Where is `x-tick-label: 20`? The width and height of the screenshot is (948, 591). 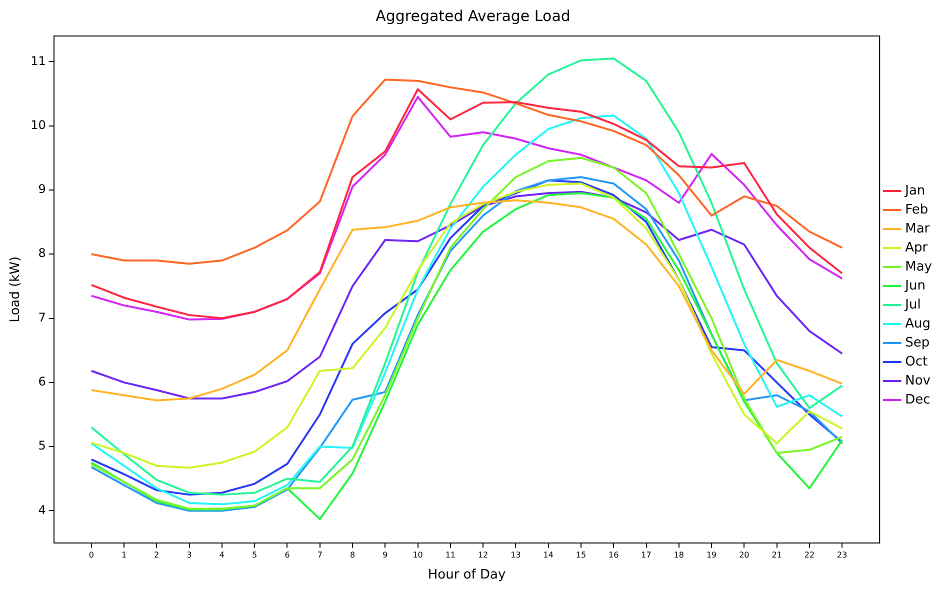 x-tick-label: 20 is located at coordinates (744, 555).